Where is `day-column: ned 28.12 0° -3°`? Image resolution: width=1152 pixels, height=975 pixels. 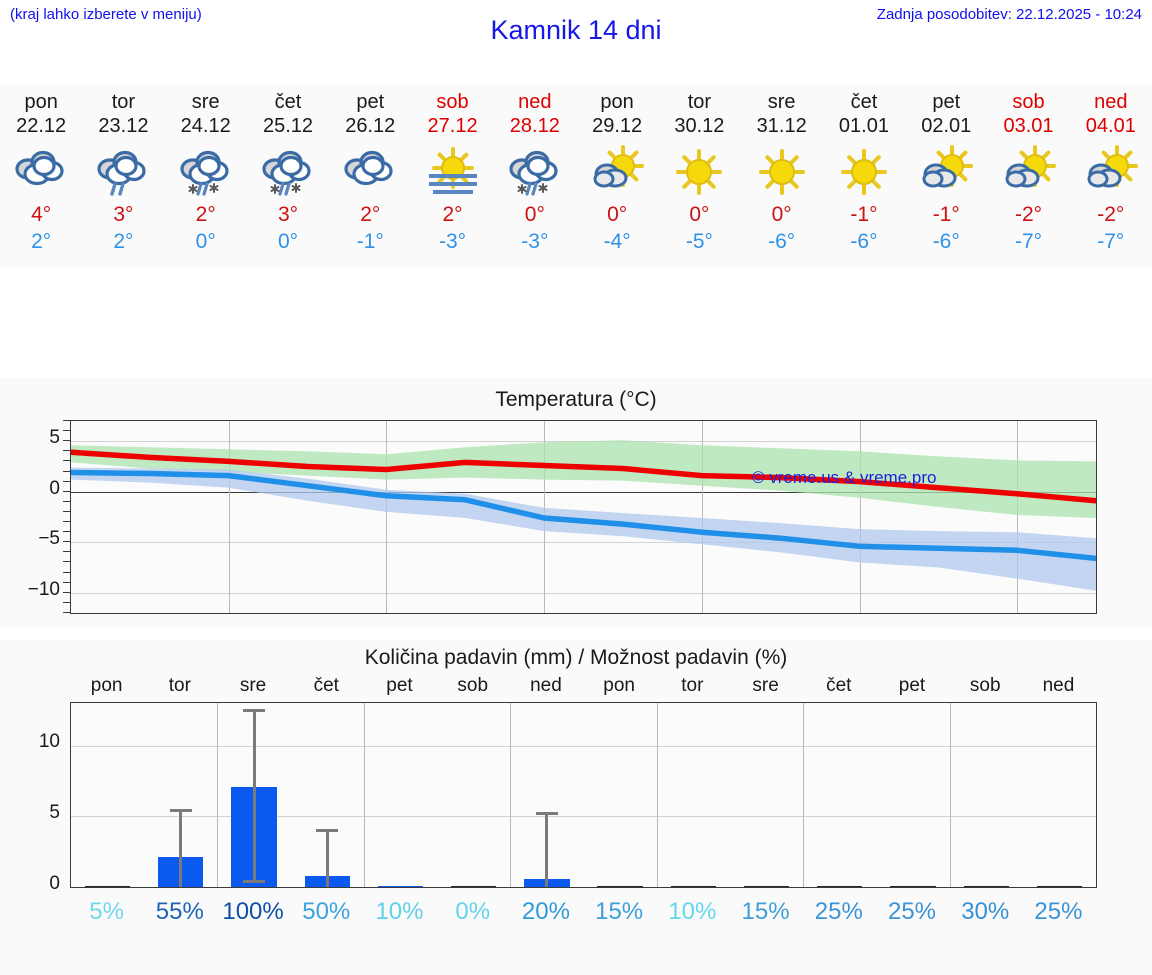
day-column: ned 28.12 0° -3° is located at coordinates (535, 176).